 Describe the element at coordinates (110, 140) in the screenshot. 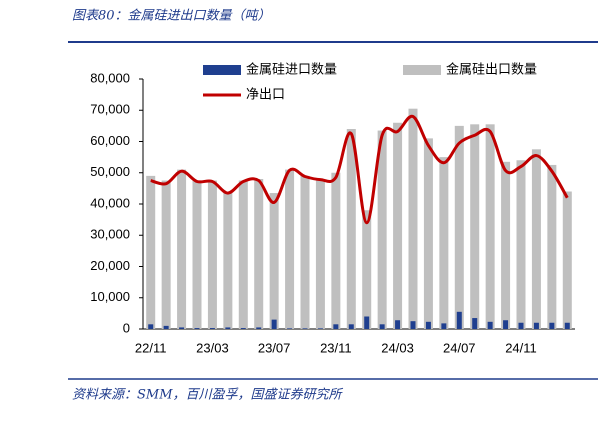

I see `y-tick-label: 60,000` at that location.